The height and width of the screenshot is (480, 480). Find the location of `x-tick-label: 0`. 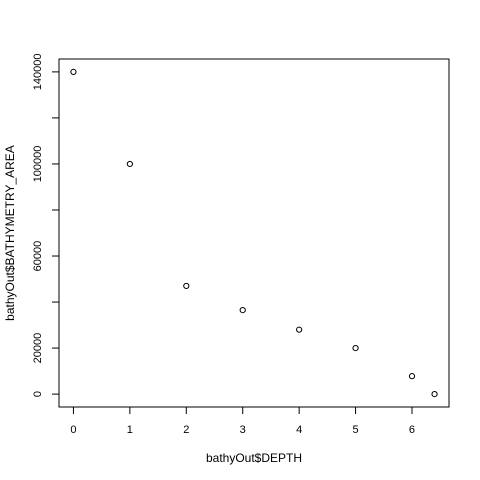

x-tick-label: 0 is located at coordinates (73, 430).